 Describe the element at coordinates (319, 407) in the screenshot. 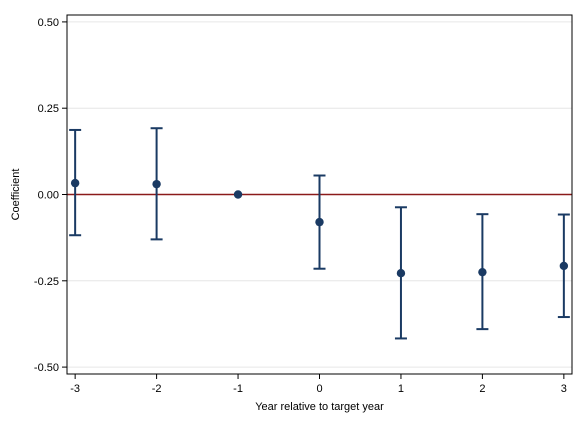

I see `x-axis-title: Year relative to target year` at that location.